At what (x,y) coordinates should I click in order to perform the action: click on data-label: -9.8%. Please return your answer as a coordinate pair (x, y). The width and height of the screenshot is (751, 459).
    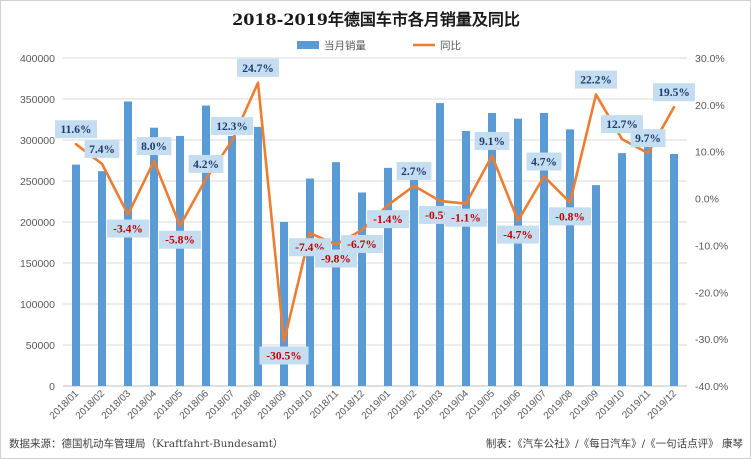
    Looking at the image, I should click on (336, 259).